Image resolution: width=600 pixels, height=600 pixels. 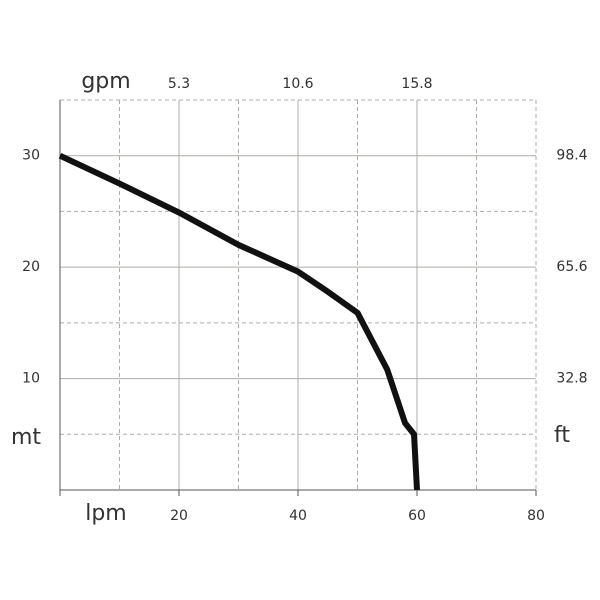 What do you see at coordinates (179, 84) in the screenshot?
I see `x2-tick-label: 5.3` at bounding box center [179, 84].